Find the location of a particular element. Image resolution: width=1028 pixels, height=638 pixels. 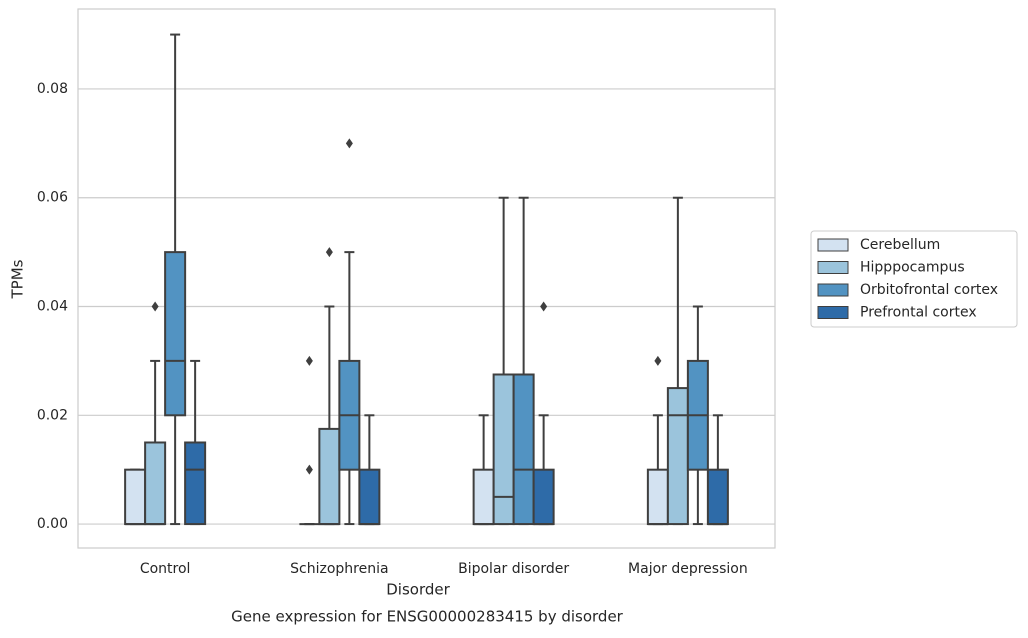

x-tick-label: Bipolar disorder is located at coordinates (513, 569).